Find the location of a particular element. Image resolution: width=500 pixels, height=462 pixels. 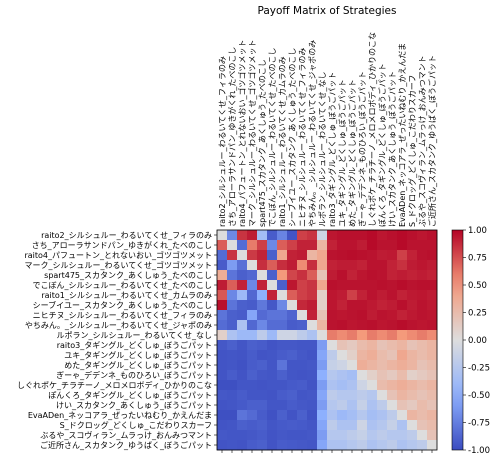

x-tick-label: spart475_スカタンク_あくしゅう_たべのこし is located at coordinates (262, 143).